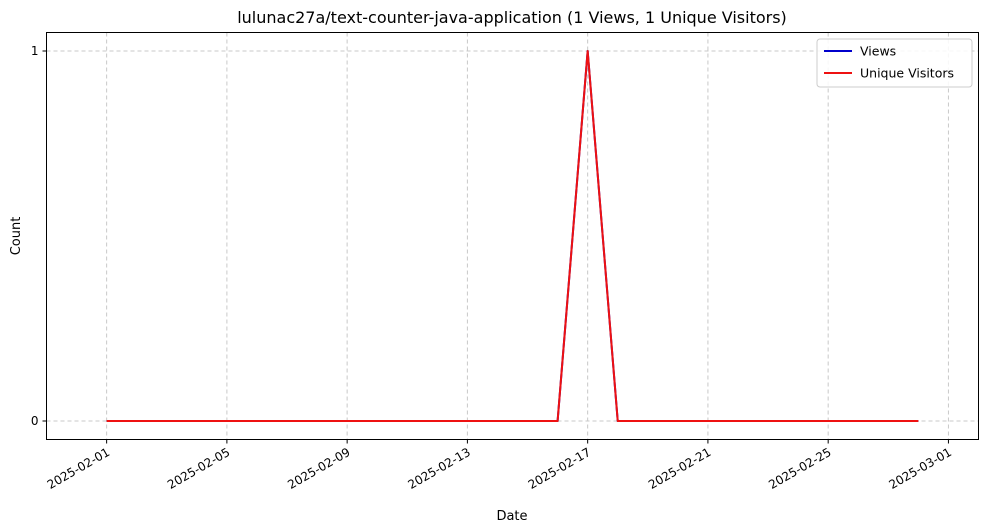 Image resolution: width=988 pixels, height=531 pixels. I want to click on y-axis-ticks: 01, so click(39, 236).